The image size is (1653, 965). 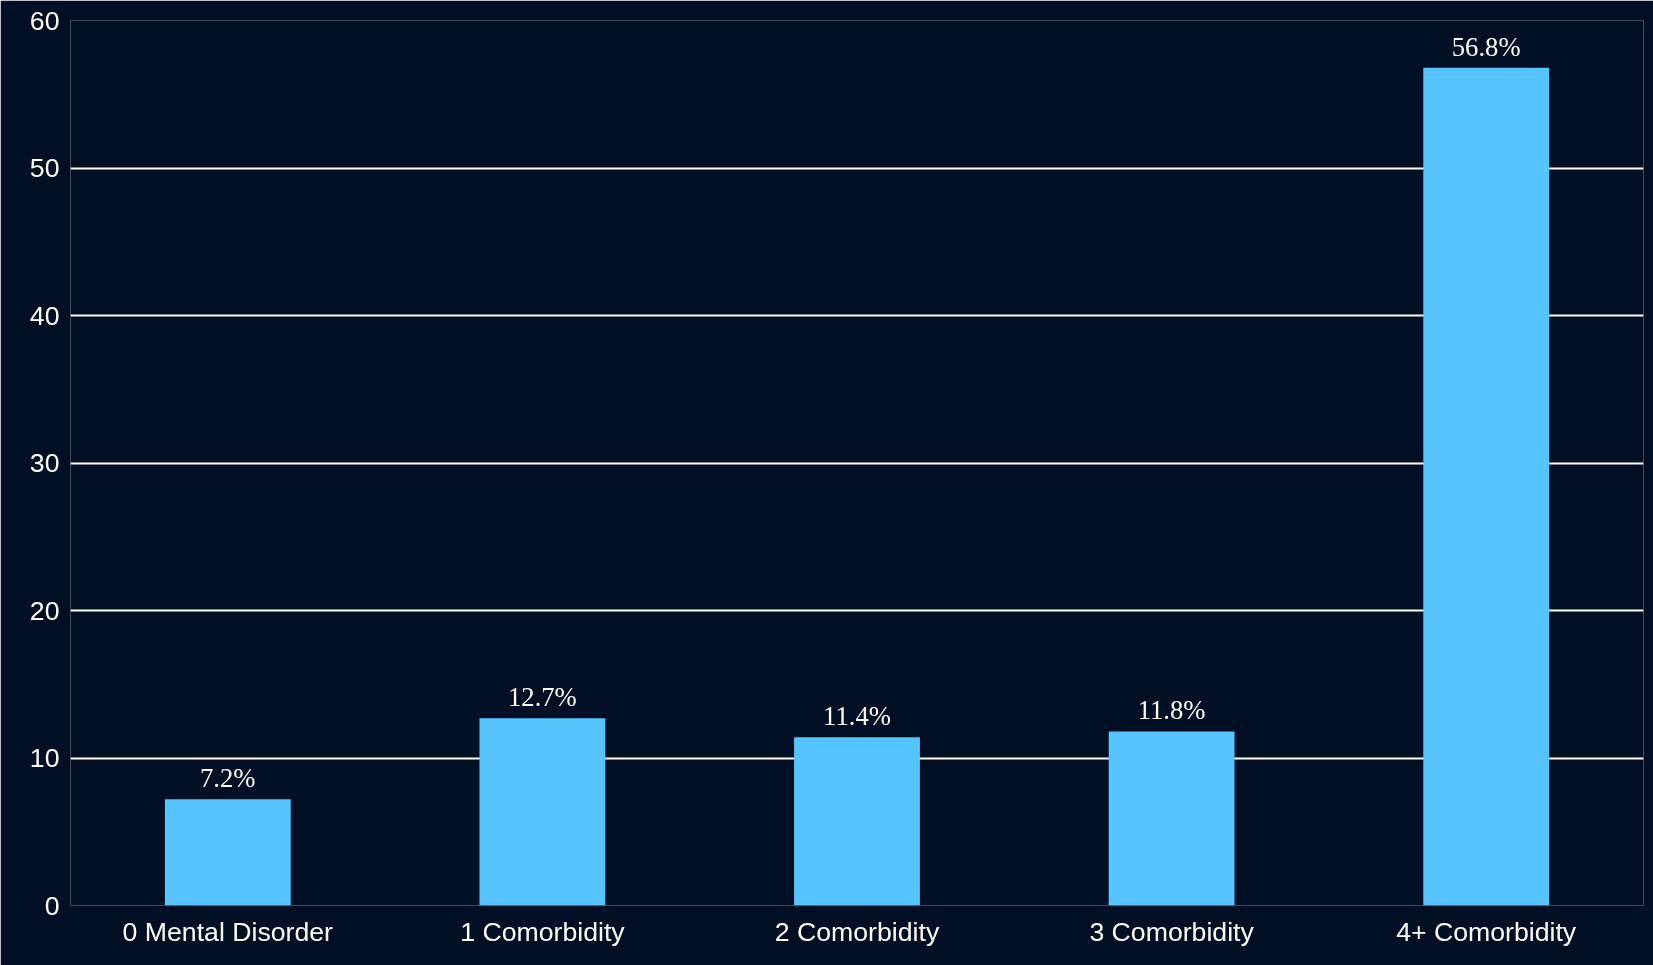 What do you see at coordinates (228, 931) in the screenshot?
I see `x-tick-label: 0 Mental Disorder` at bounding box center [228, 931].